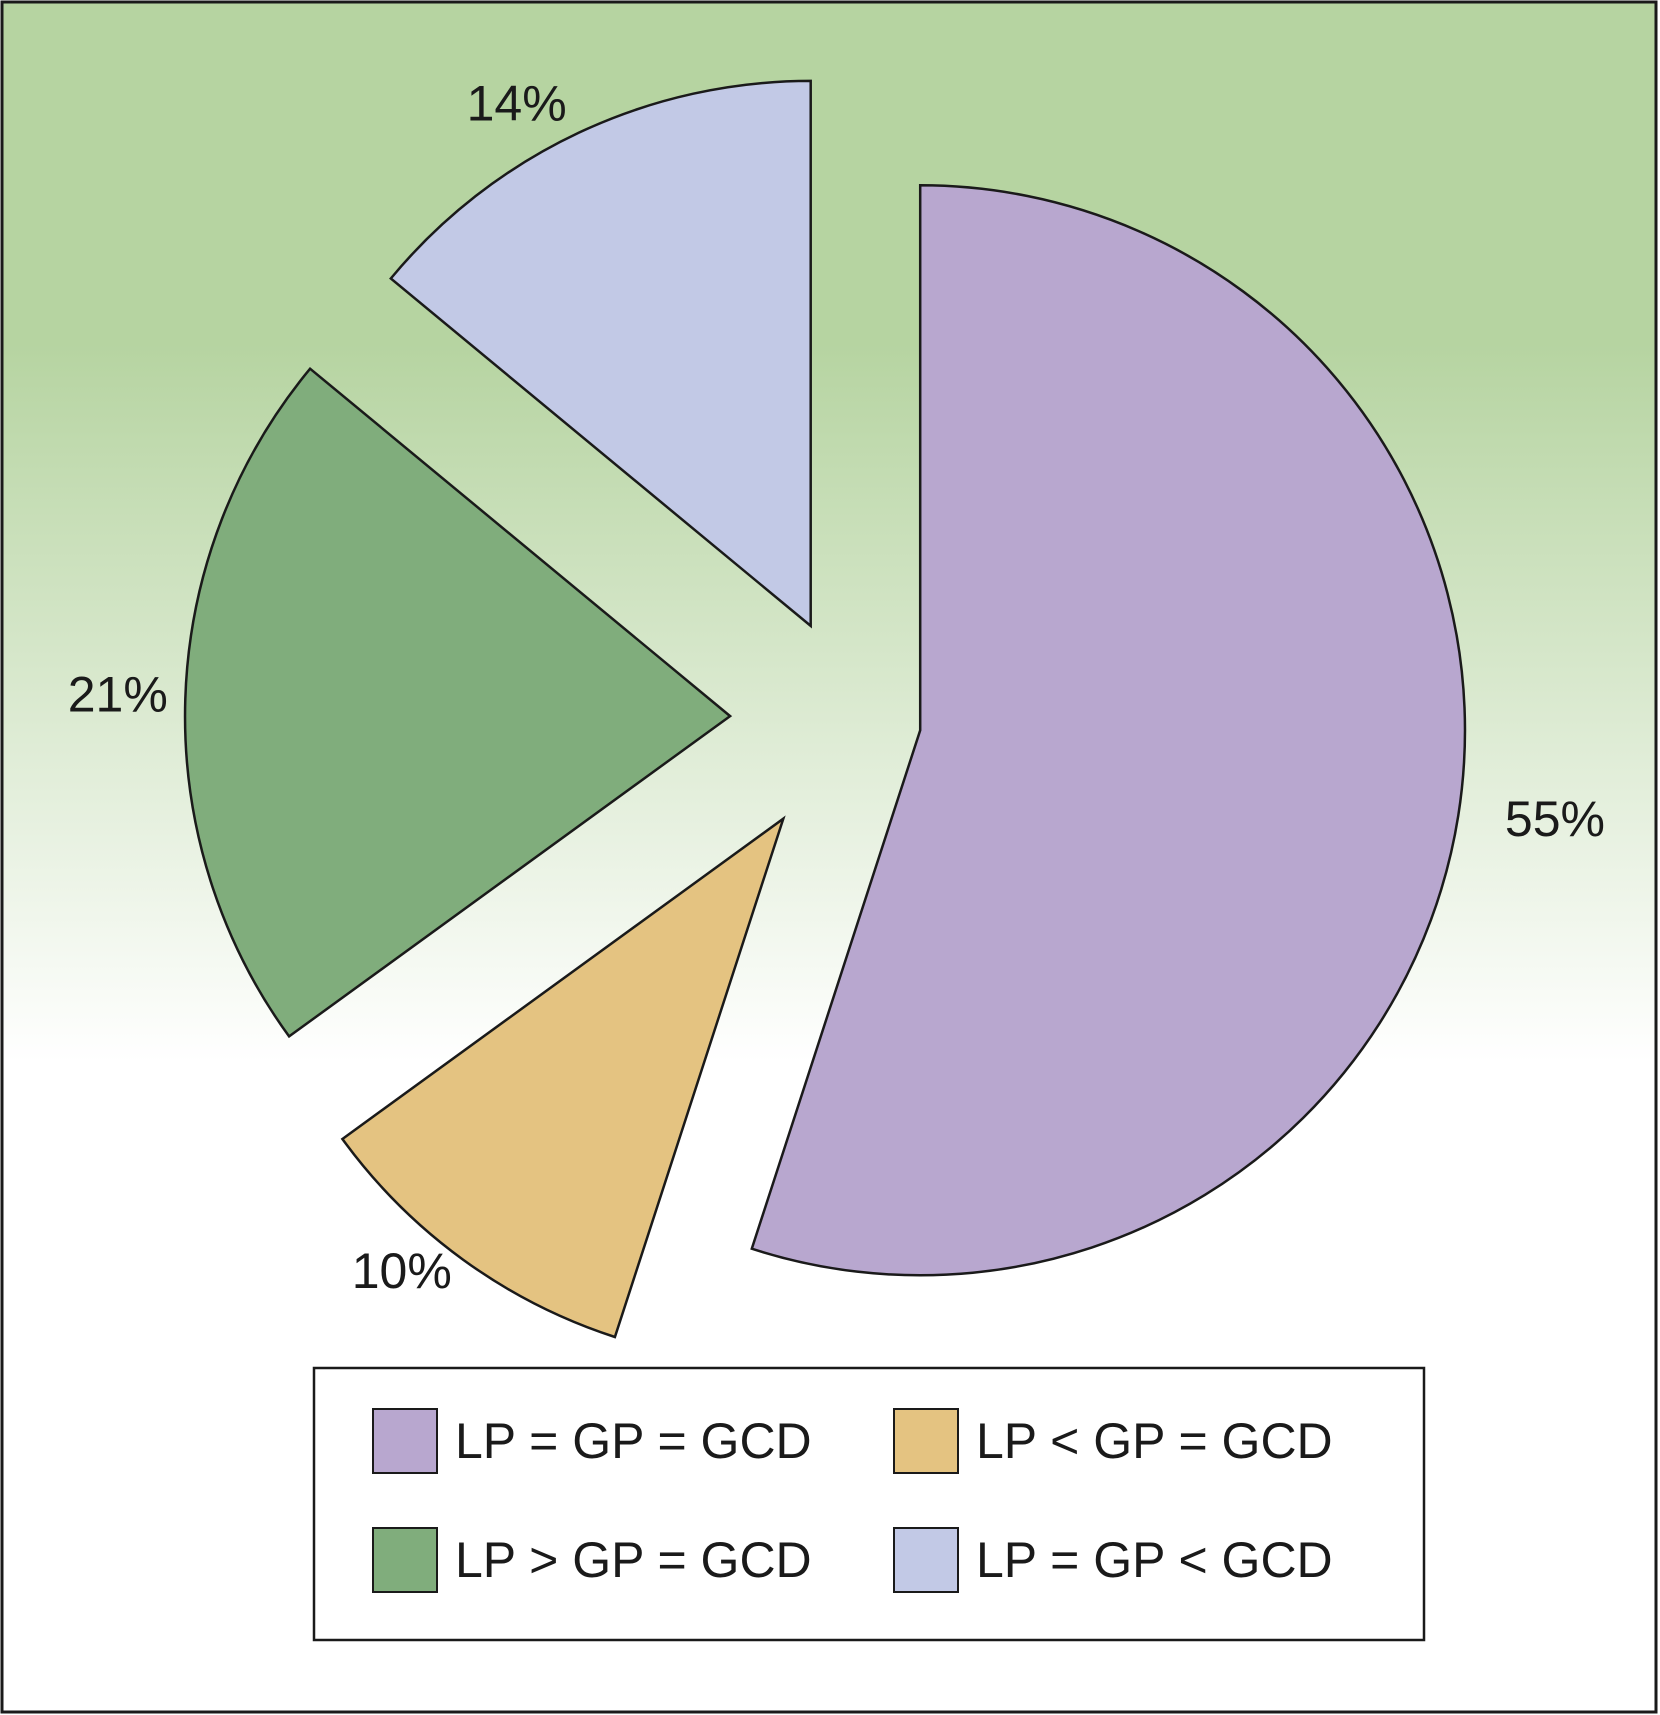  What do you see at coordinates (1154, 1560) in the screenshot?
I see `legend-label-4: LP = GP < GCD` at bounding box center [1154, 1560].